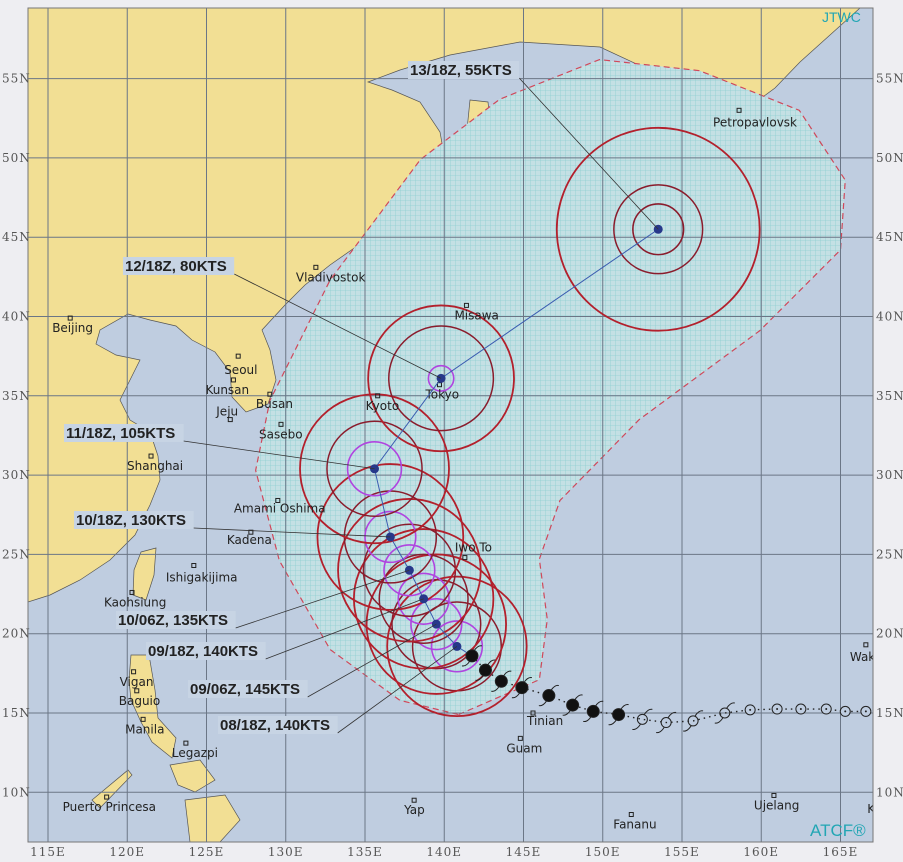 Image resolution: width=903 pixels, height=862 pixels. Describe the element at coordinates (461, 70) in the screenshot. I see `forecast-label: 13/18Z, 55KTS` at that location.